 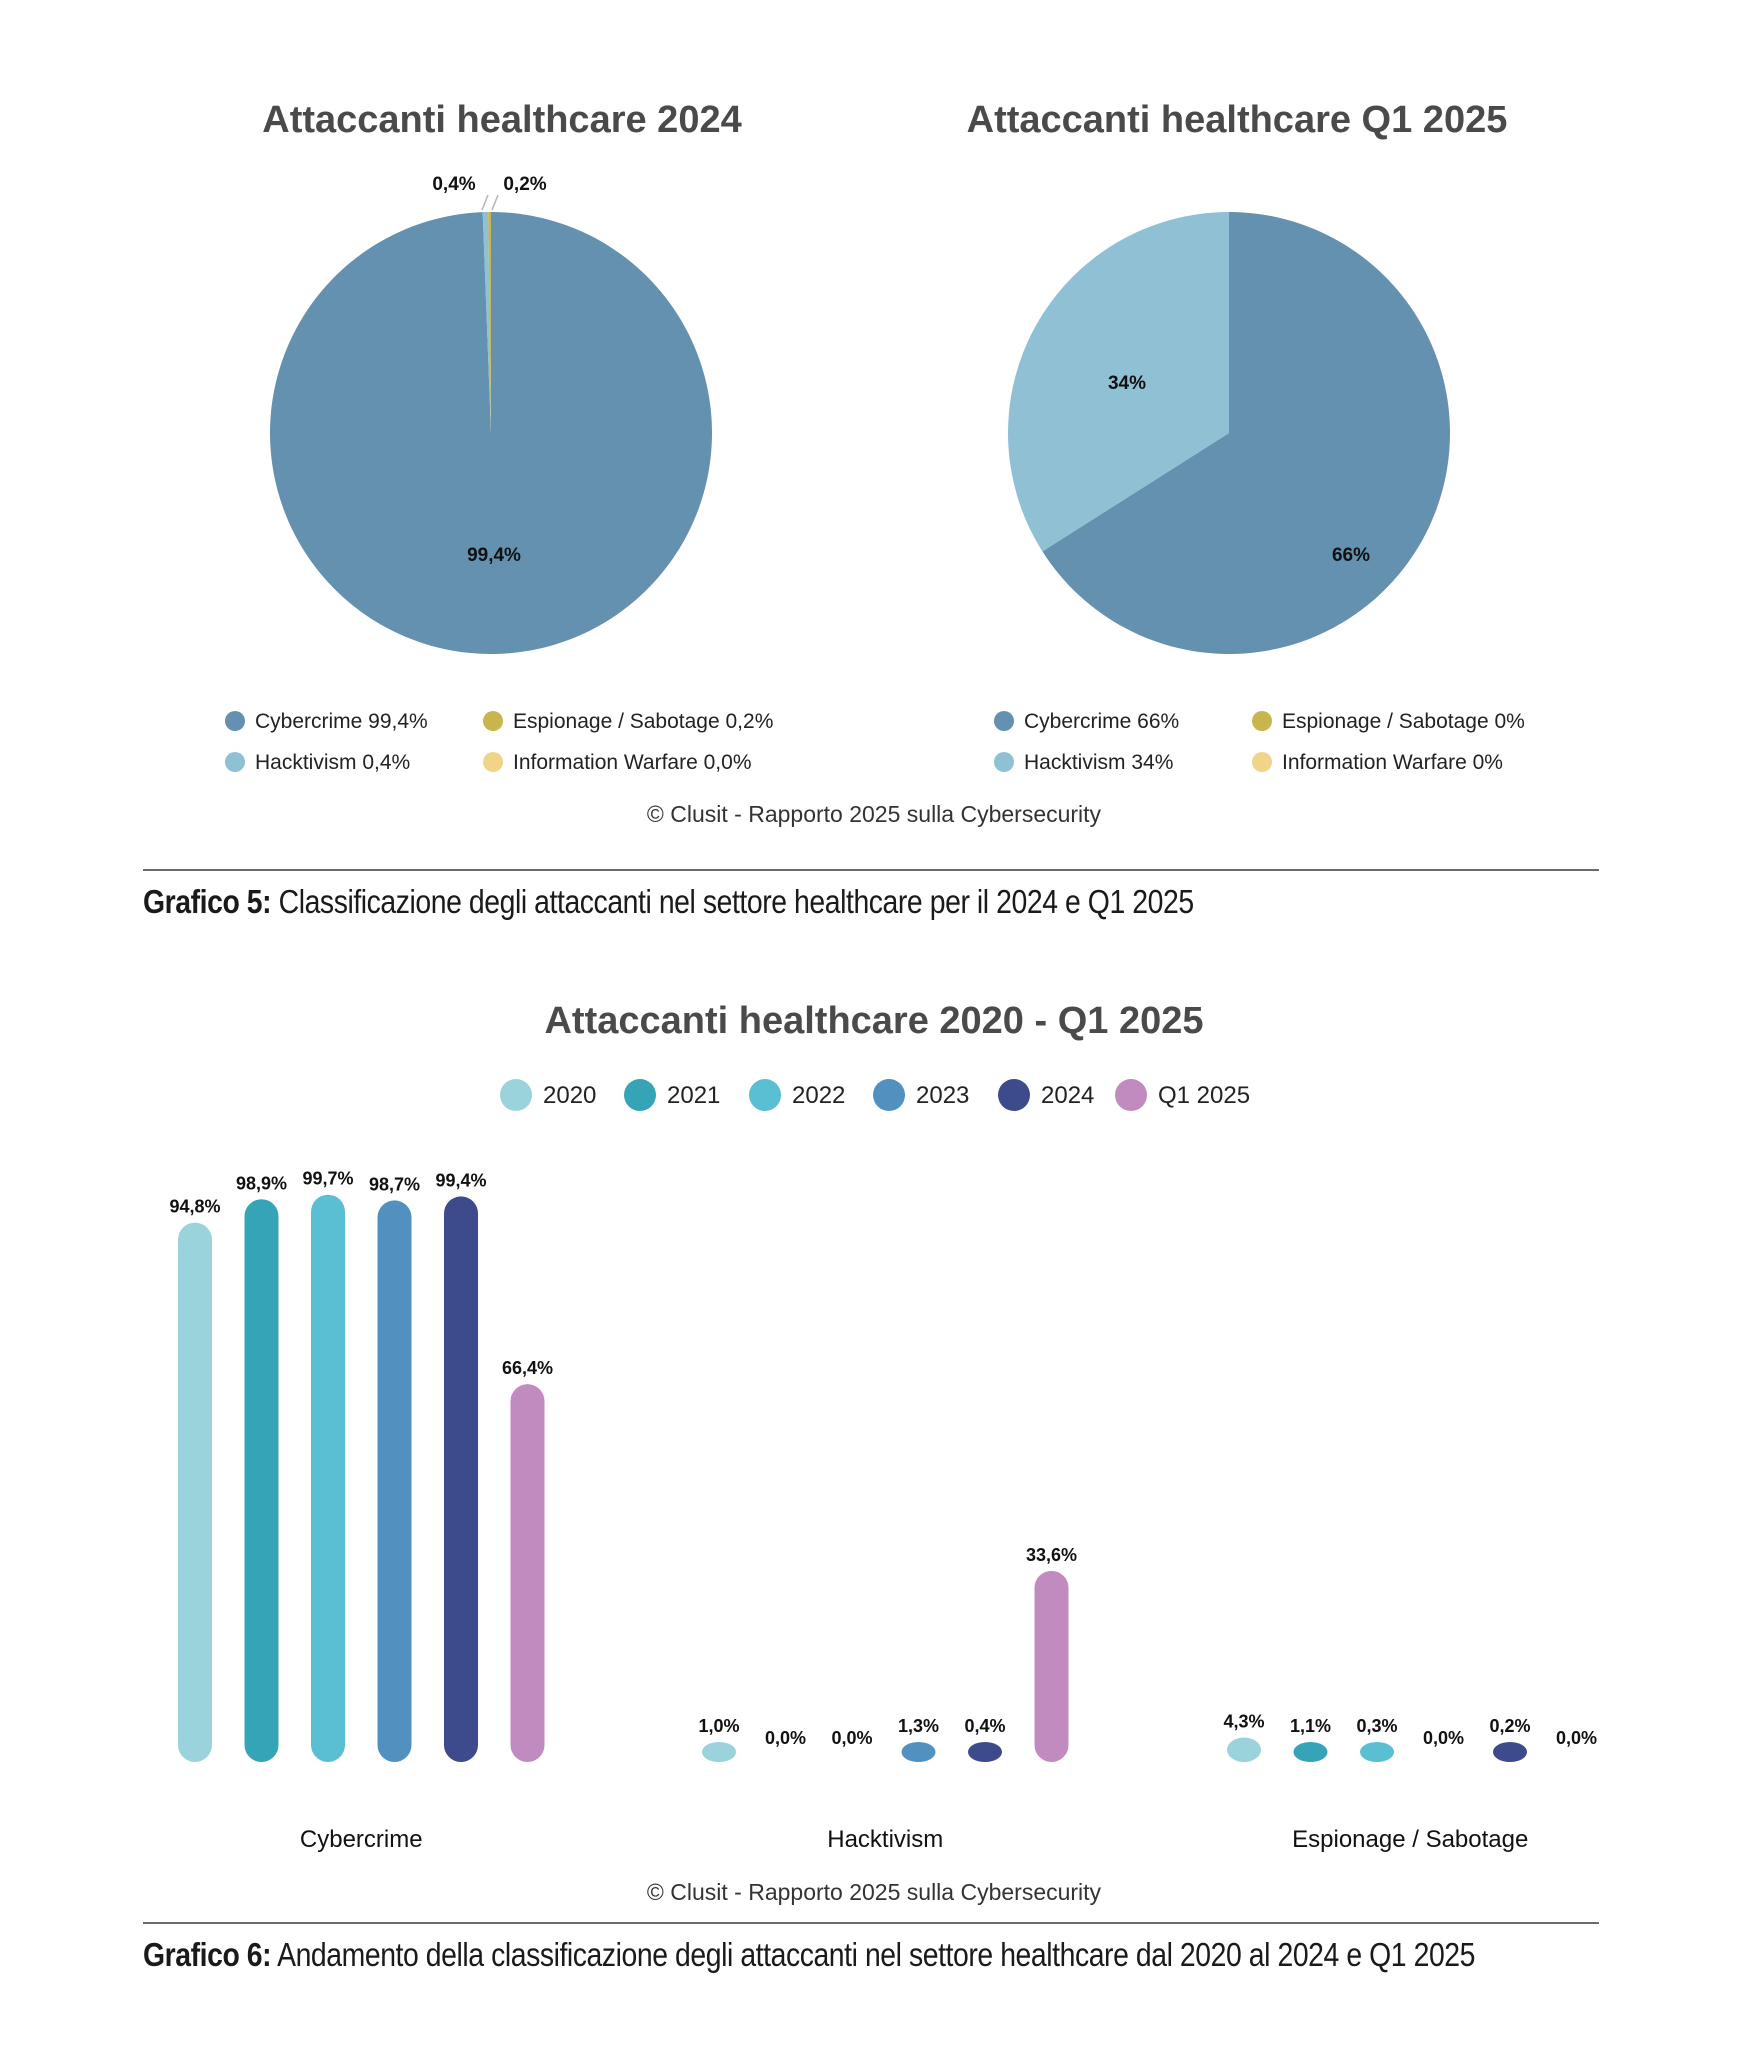 I want to click on category-label-espionage-sabotage: Espionage / Sabotage, so click(x=1410, y=1839).